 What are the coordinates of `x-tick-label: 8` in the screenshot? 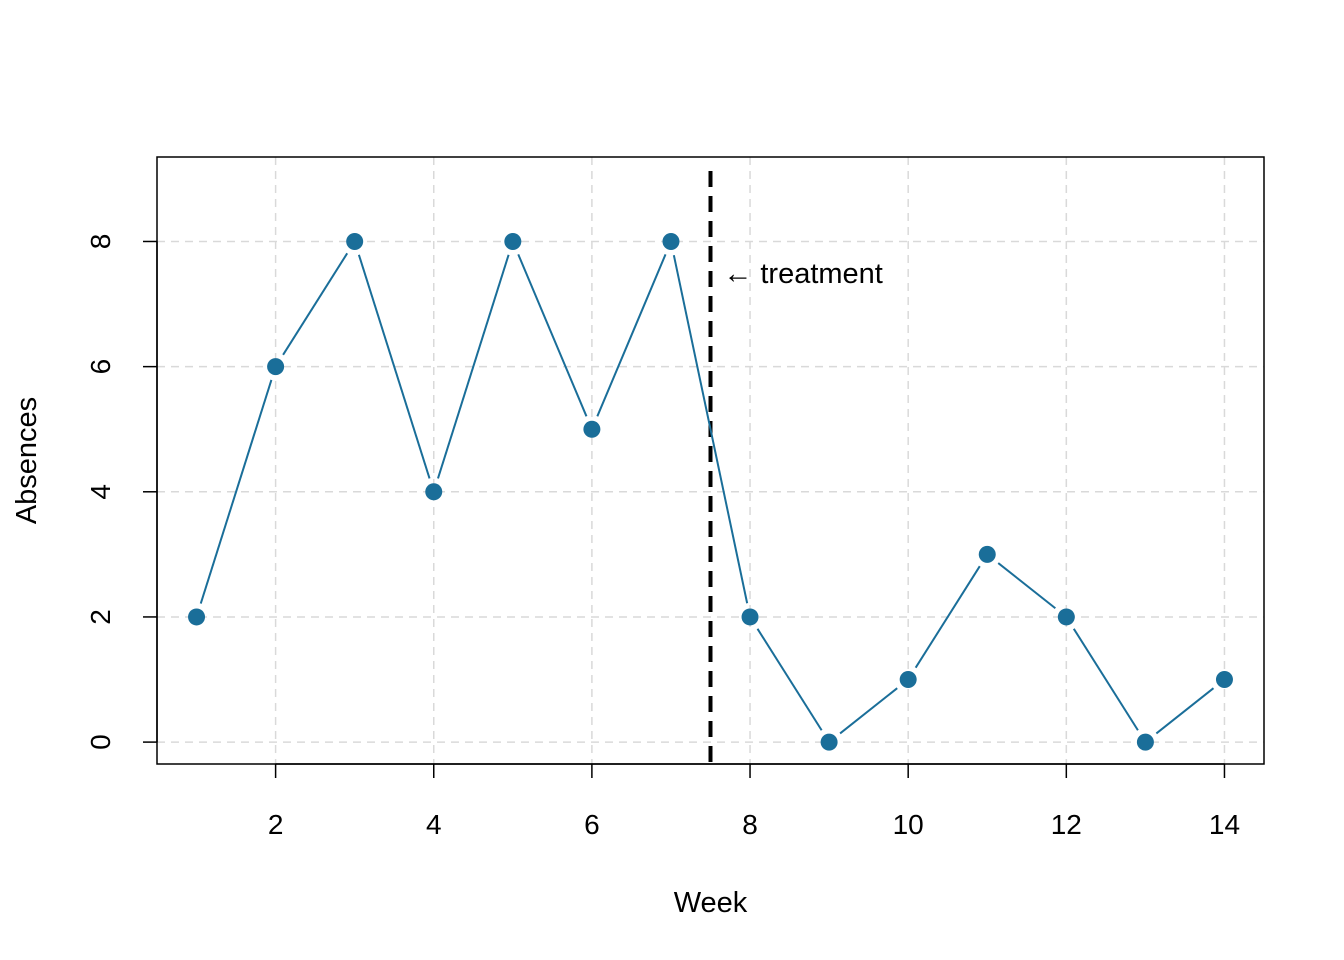 It's located at (750, 824).